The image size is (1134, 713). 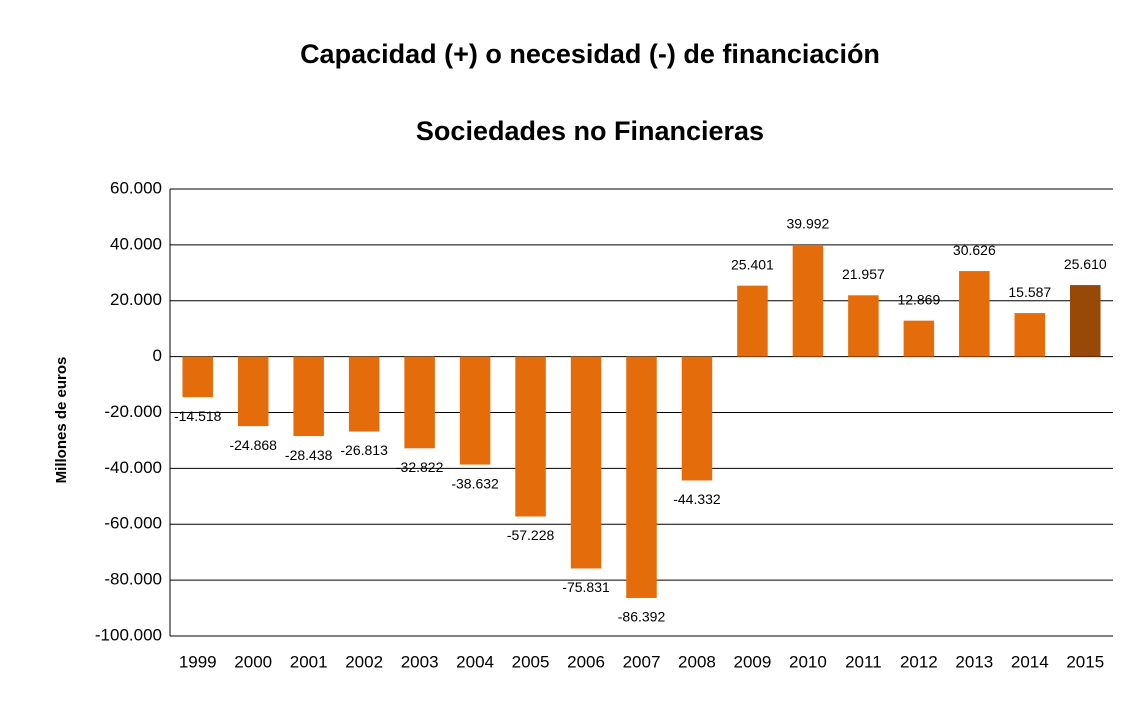 What do you see at coordinates (475, 661) in the screenshot?
I see `x-tick-label: 2004` at bounding box center [475, 661].